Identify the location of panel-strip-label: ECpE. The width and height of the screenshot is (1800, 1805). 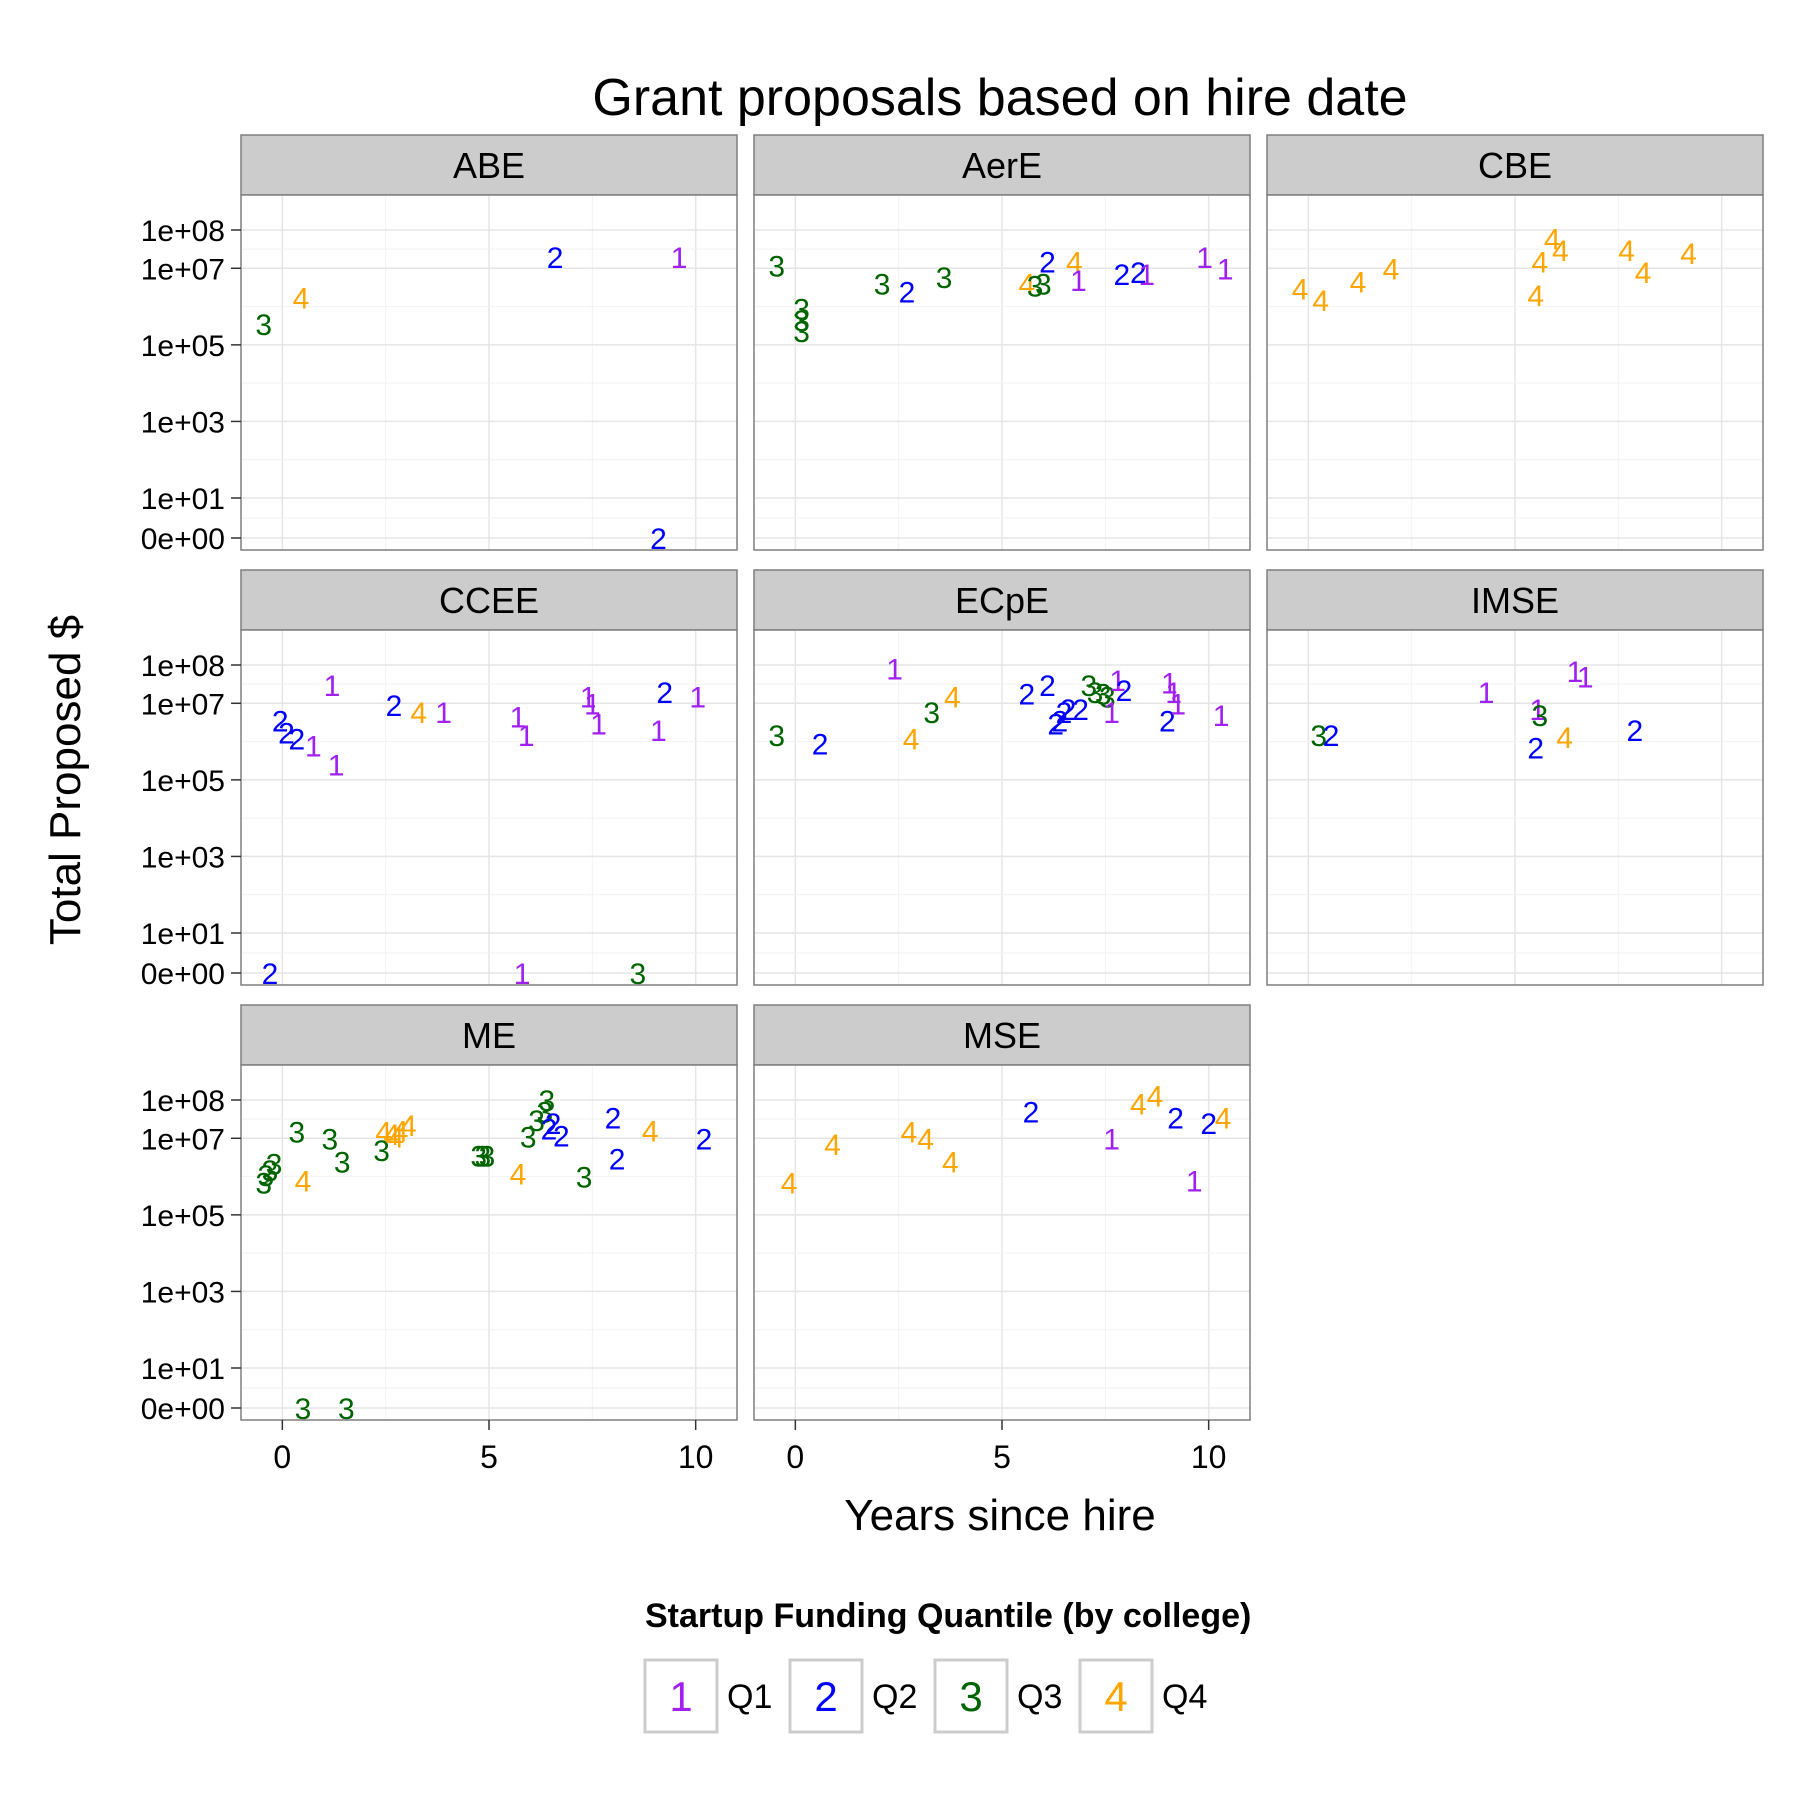
(1002, 600).